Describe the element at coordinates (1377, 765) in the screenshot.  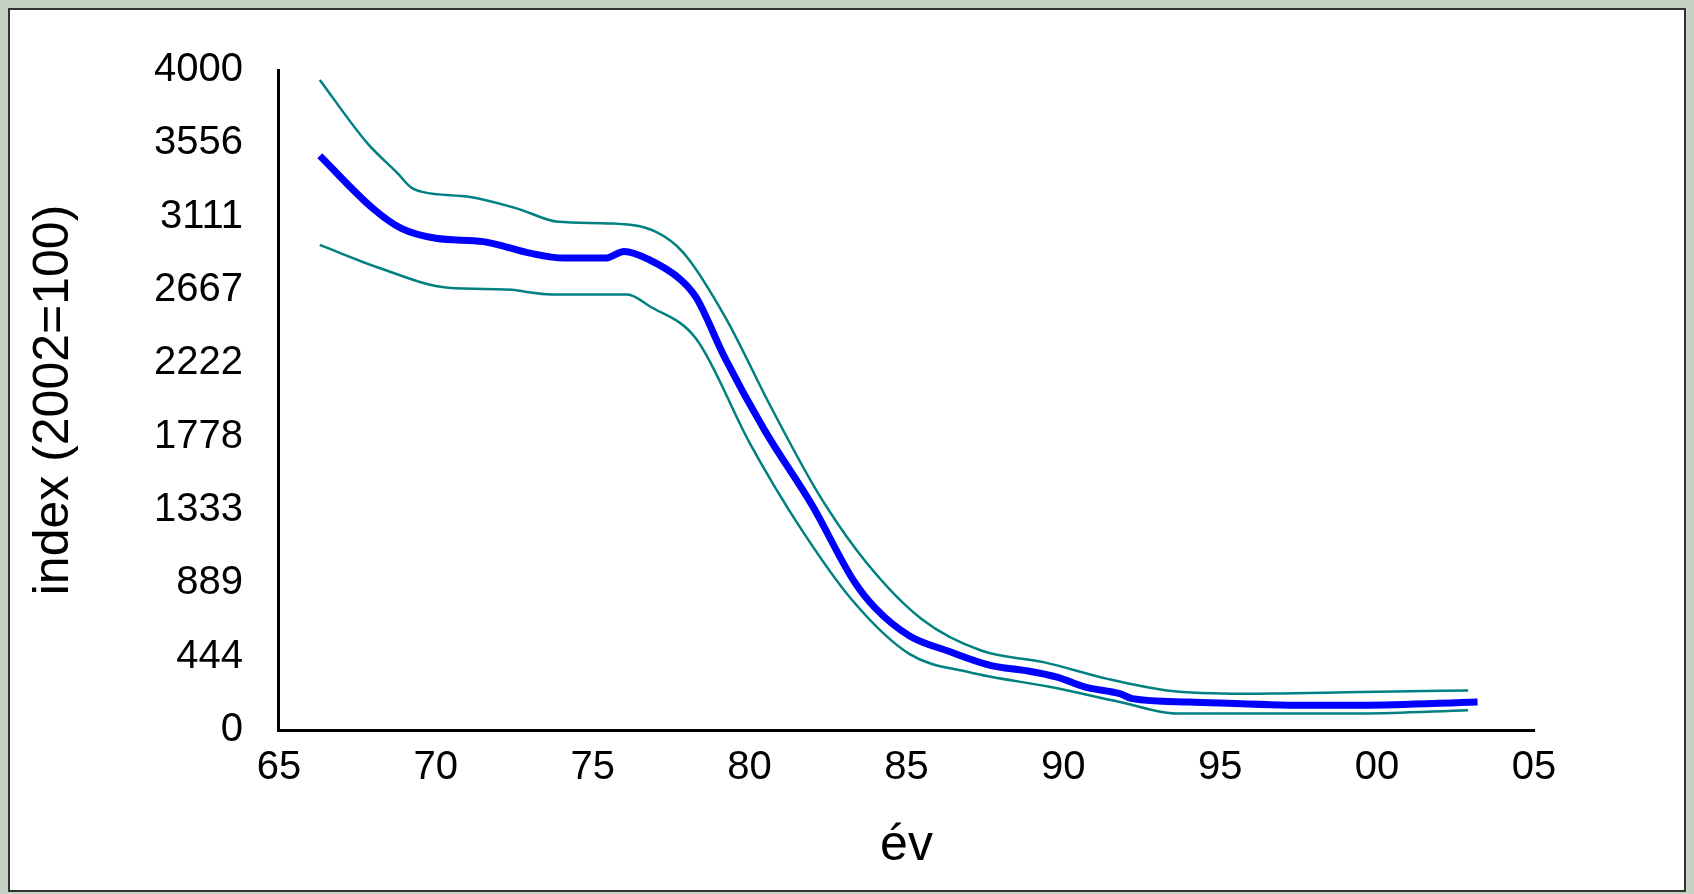
I see `x-tick-label: 00` at that location.